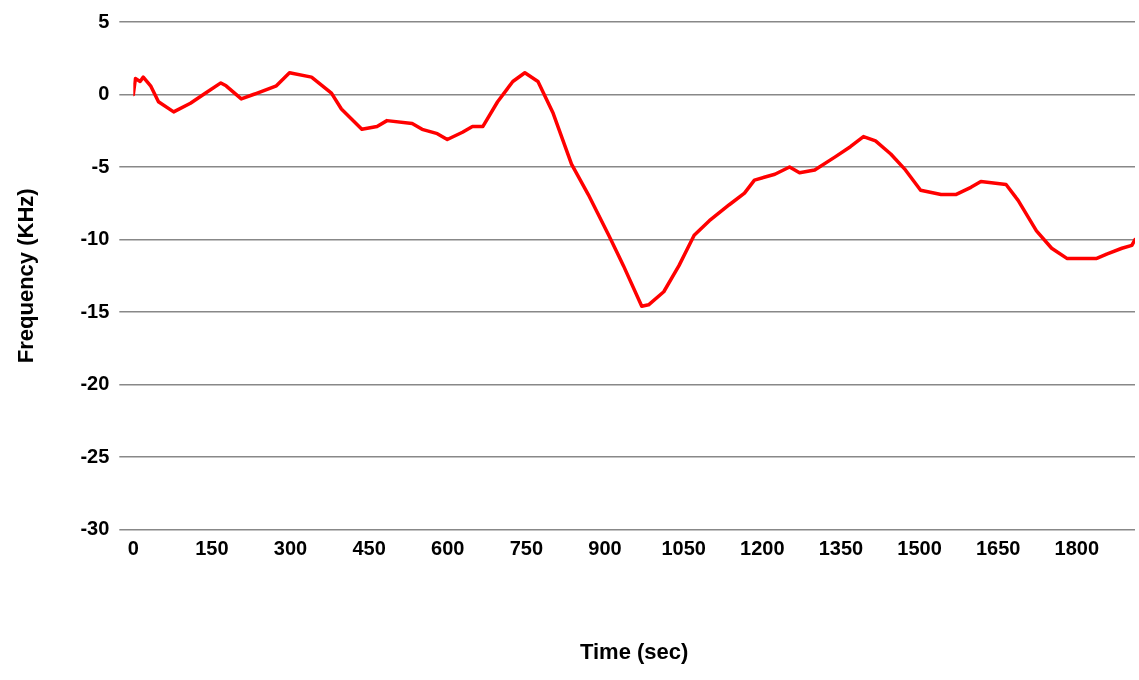  I want to click on x-tick-label: 300, so click(290, 548).